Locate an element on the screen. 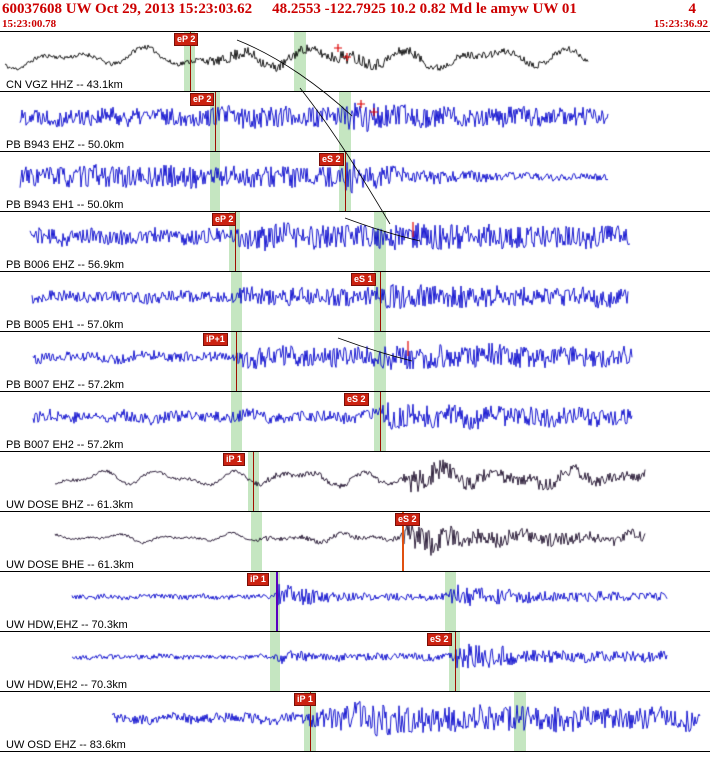 The width and height of the screenshot is (710, 758). trace-row: UW DOSE BHZ -- 61.3km iP 1 is located at coordinates (355, 482).